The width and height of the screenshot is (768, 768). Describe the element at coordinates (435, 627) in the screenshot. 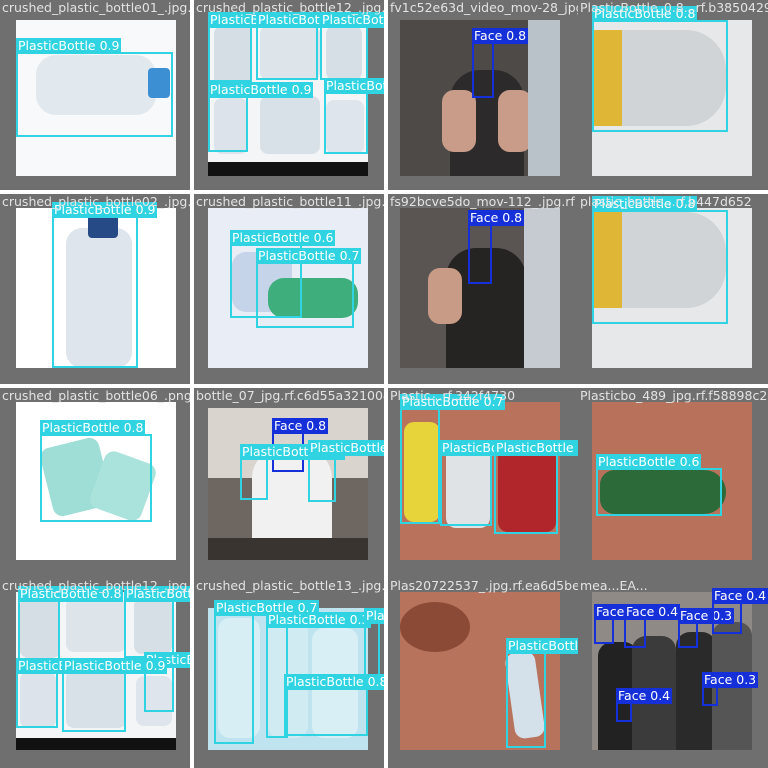

I see `plant-pot-shape` at that location.